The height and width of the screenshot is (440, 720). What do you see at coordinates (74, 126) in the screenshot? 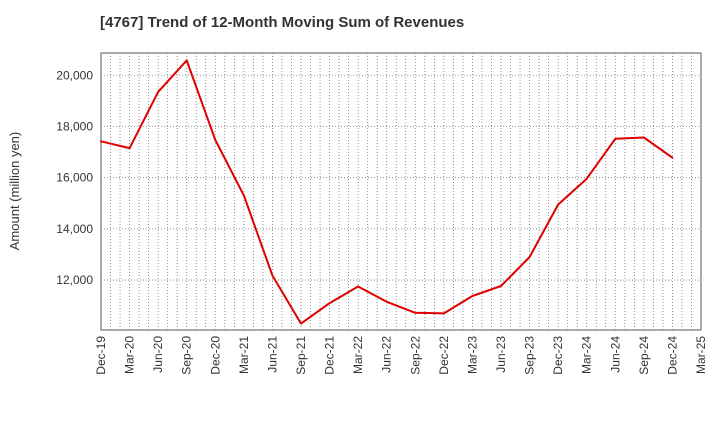
I see `y-tick-label: 18,000` at bounding box center [74, 126].